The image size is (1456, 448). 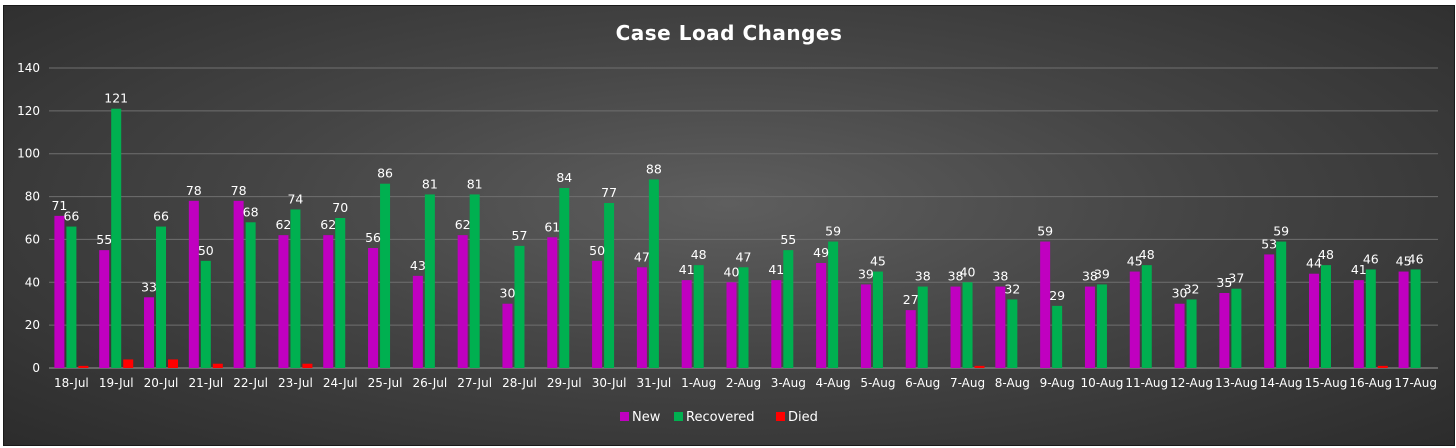 I want to click on x-tick-label: 10-Aug, so click(x=1102, y=383).